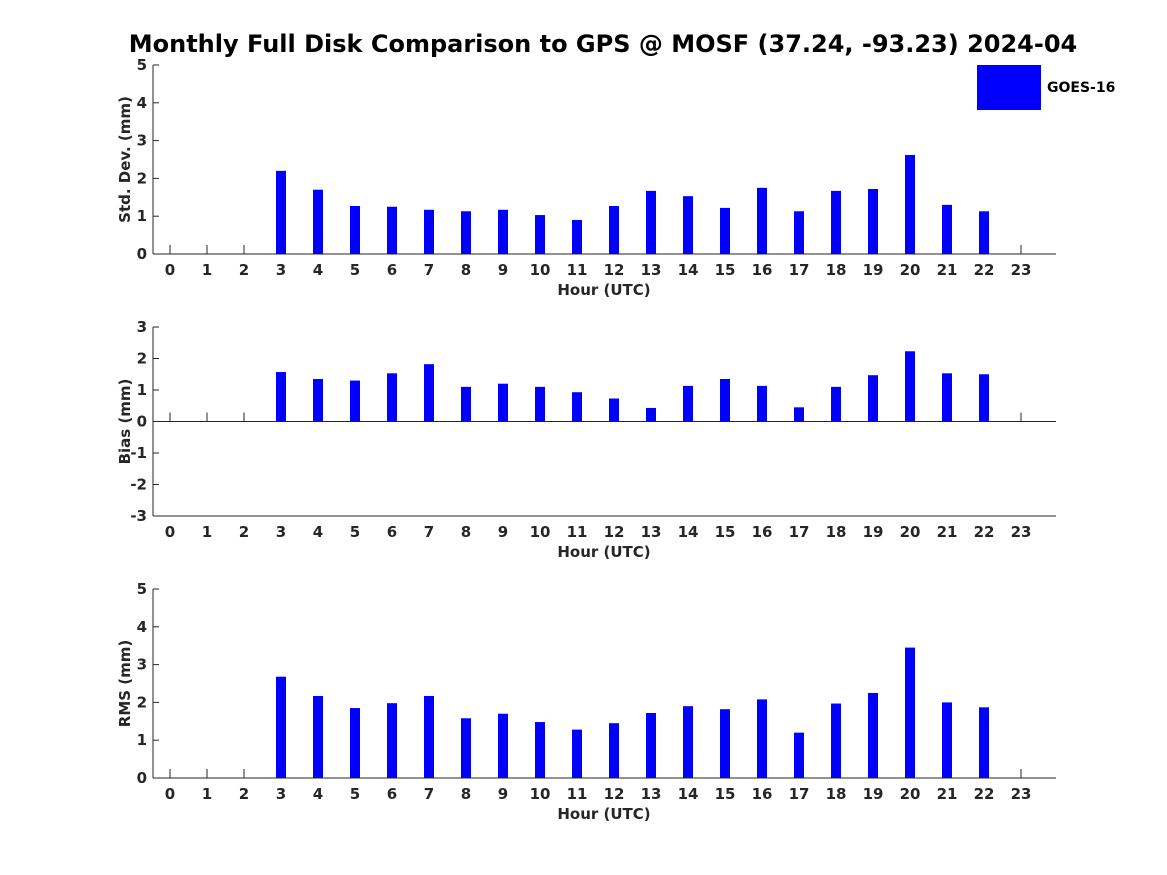 The image size is (1167, 875). I want to click on x-tick-label: 12, so click(614, 270).